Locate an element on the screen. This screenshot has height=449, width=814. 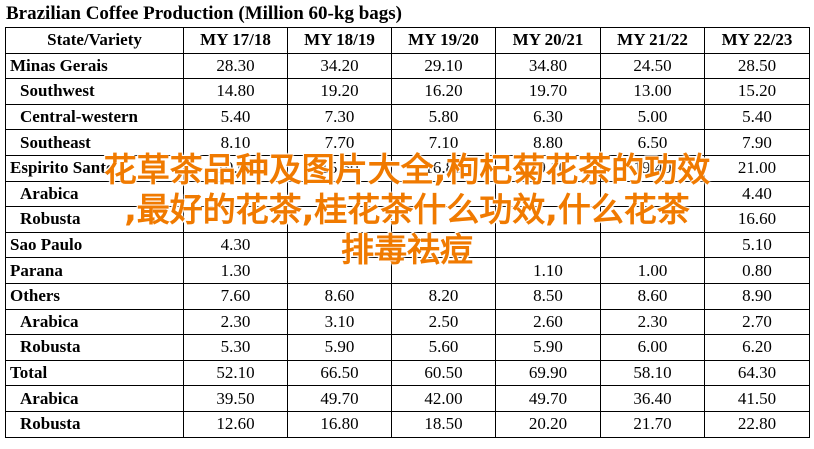
table-row: Others 7.60 8.60 8.20 8.50 8.60 8.90 is located at coordinates (407, 296).